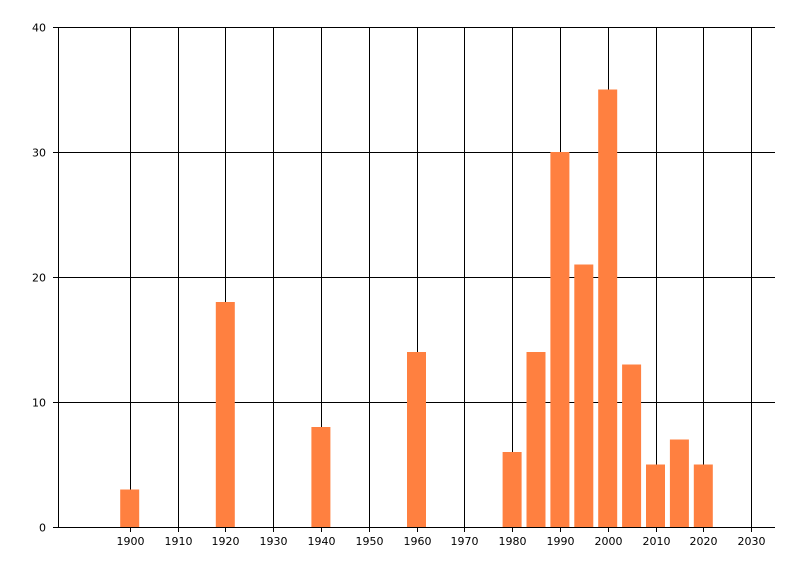  I want to click on x-tick-label: 1960, so click(418, 541).